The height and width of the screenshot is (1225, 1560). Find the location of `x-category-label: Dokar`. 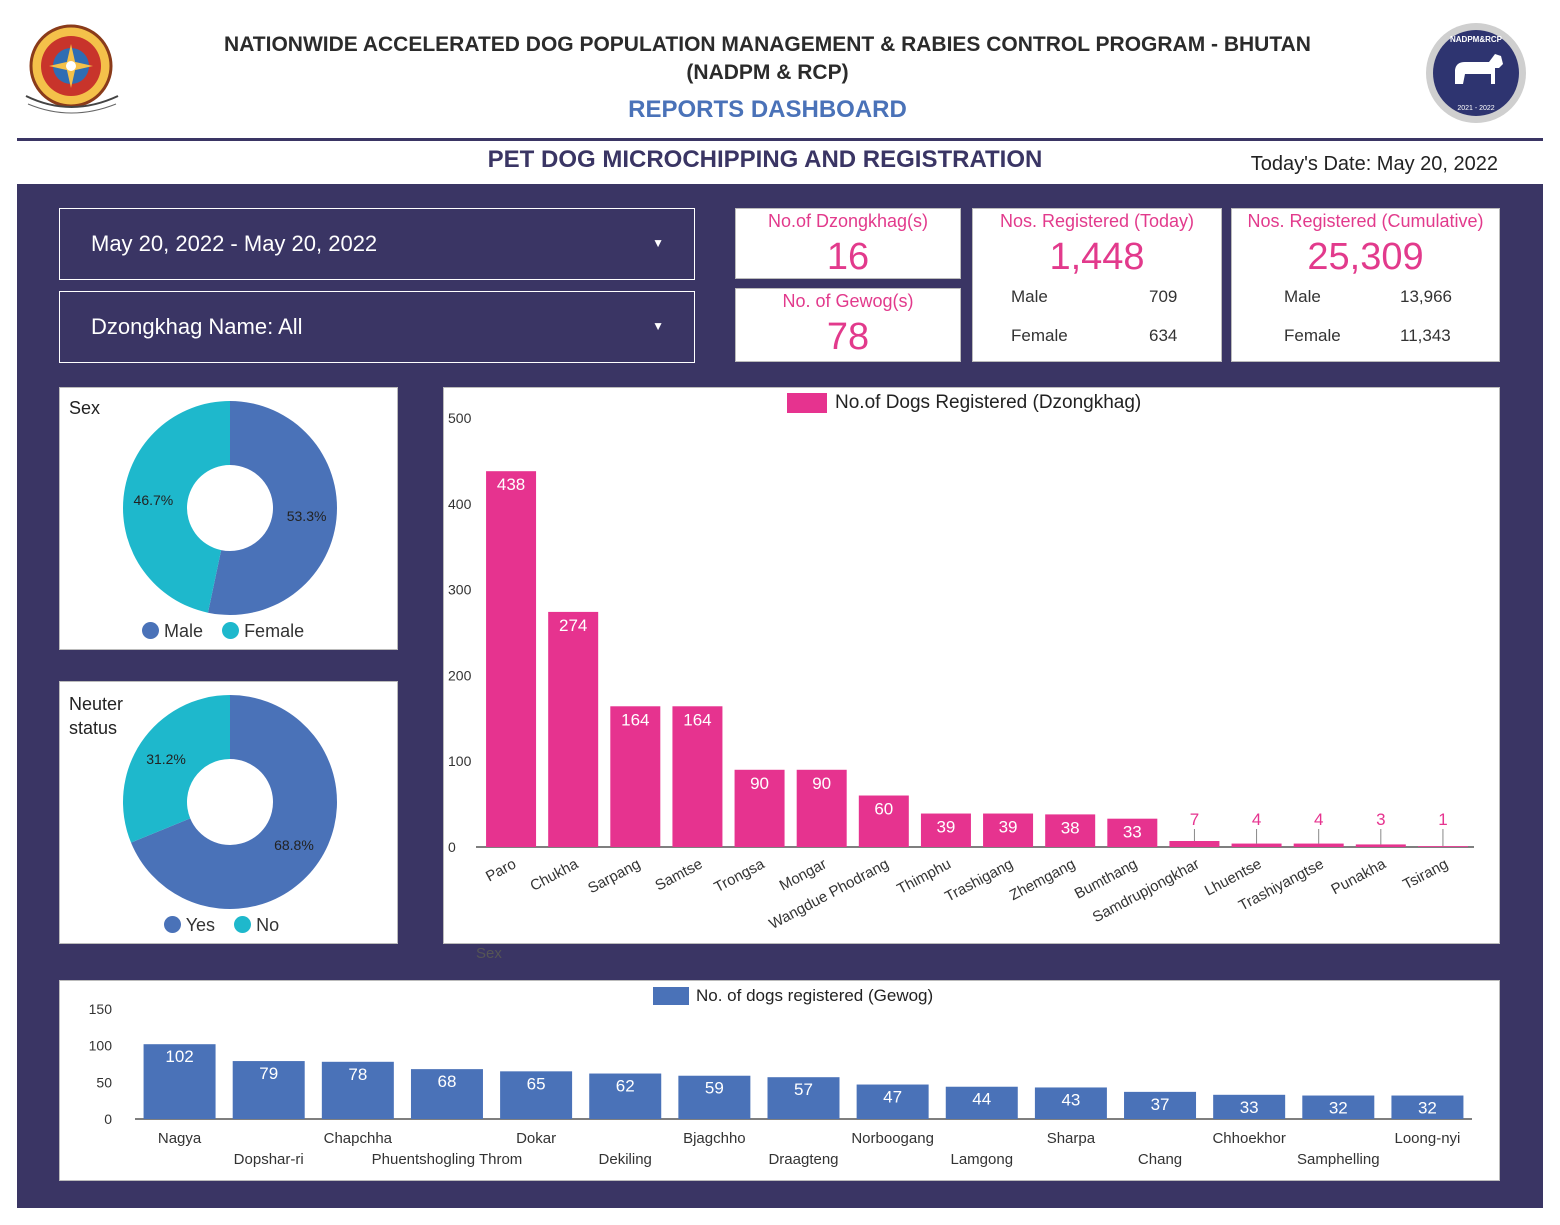

x-category-label: Dokar is located at coordinates (536, 1138).